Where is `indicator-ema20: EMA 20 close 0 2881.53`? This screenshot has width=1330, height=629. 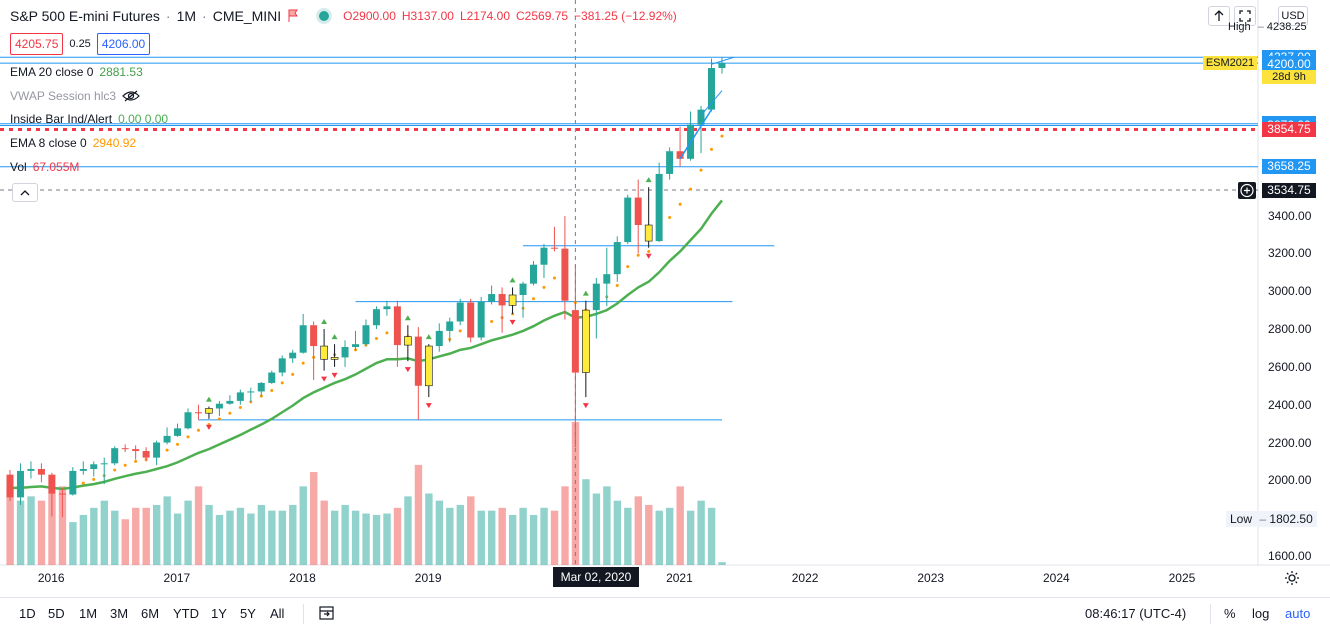 indicator-ema20: EMA 20 close 0 2881.53 is located at coordinates (76, 72).